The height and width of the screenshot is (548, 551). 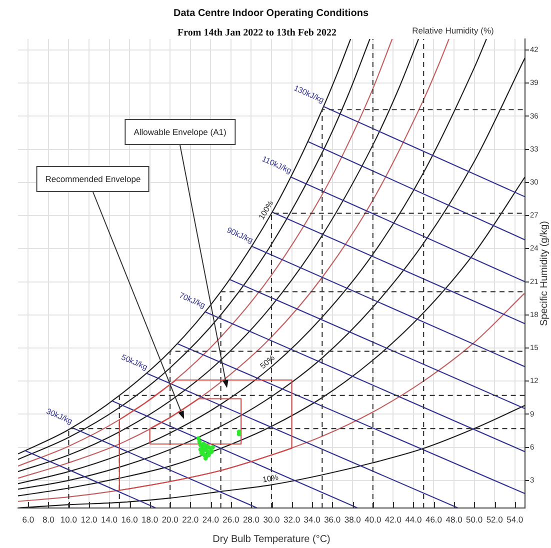 What do you see at coordinates (231, 519) in the screenshot?
I see `x-tick-label: 26.0` at bounding box center [231, 519].